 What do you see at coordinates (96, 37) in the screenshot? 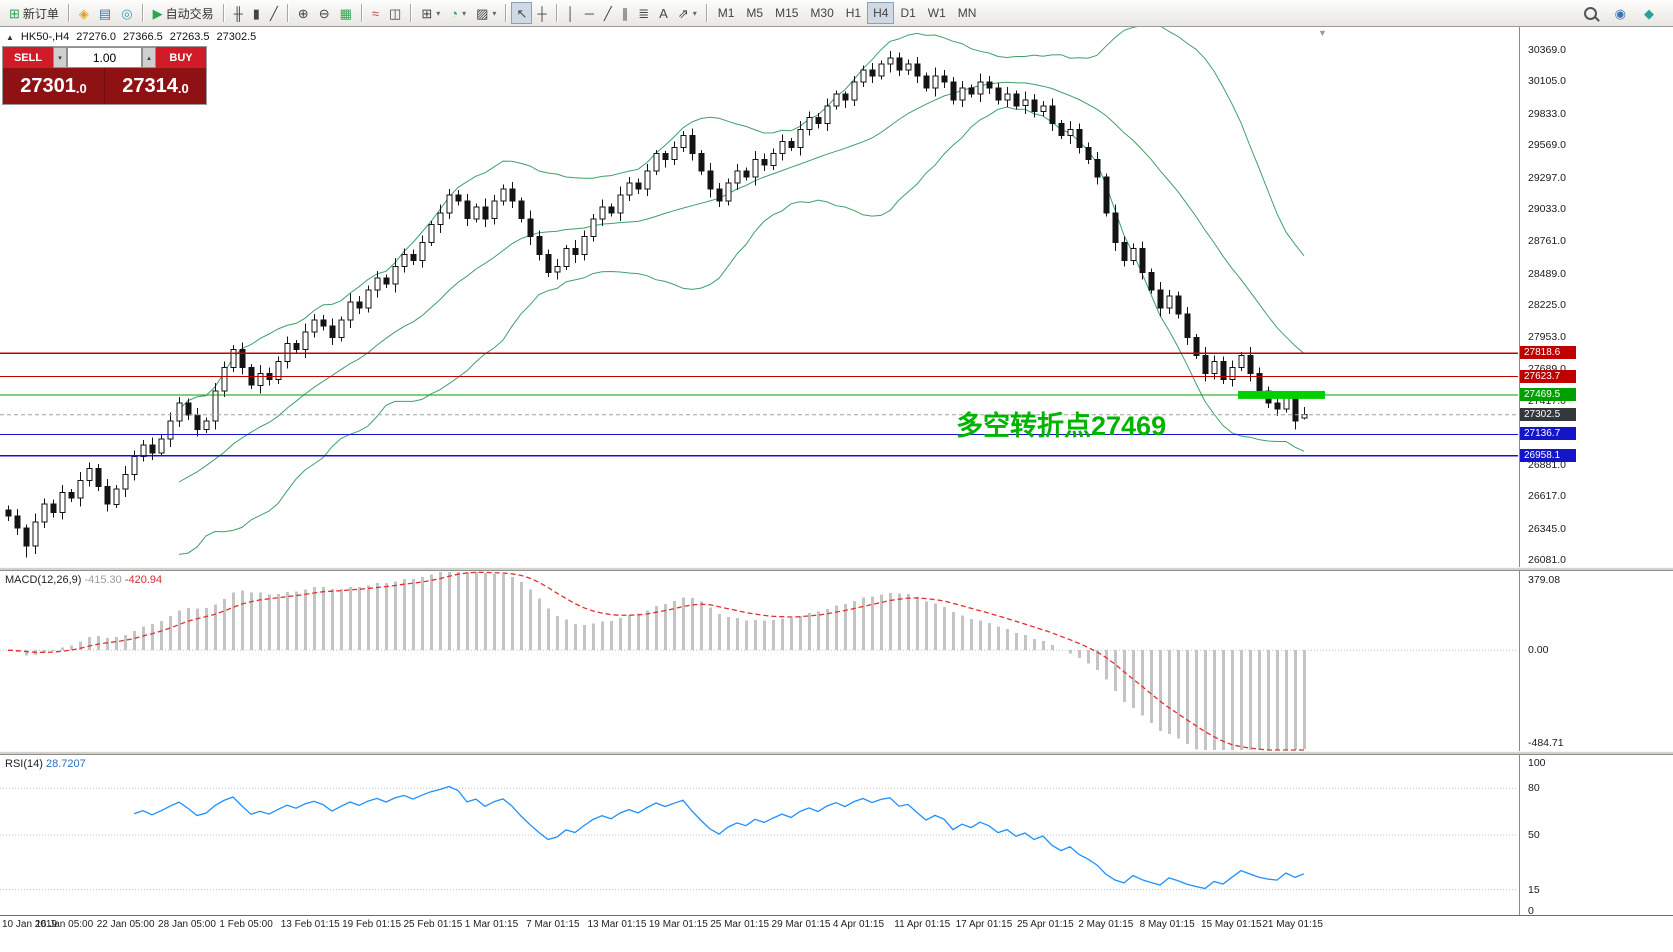
I see `open-value: 27276.0` at bounding box center [96, 37].